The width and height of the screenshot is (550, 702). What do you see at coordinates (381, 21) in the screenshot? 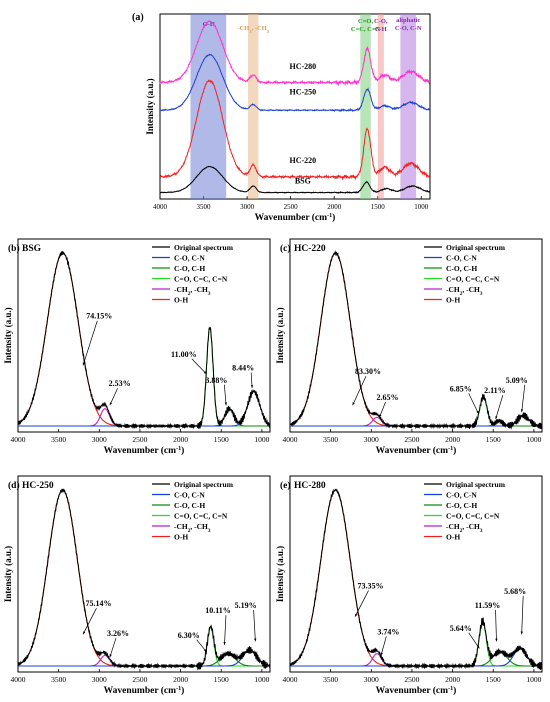
I see `band-label: C-O,` at bounding box center [381, 21].